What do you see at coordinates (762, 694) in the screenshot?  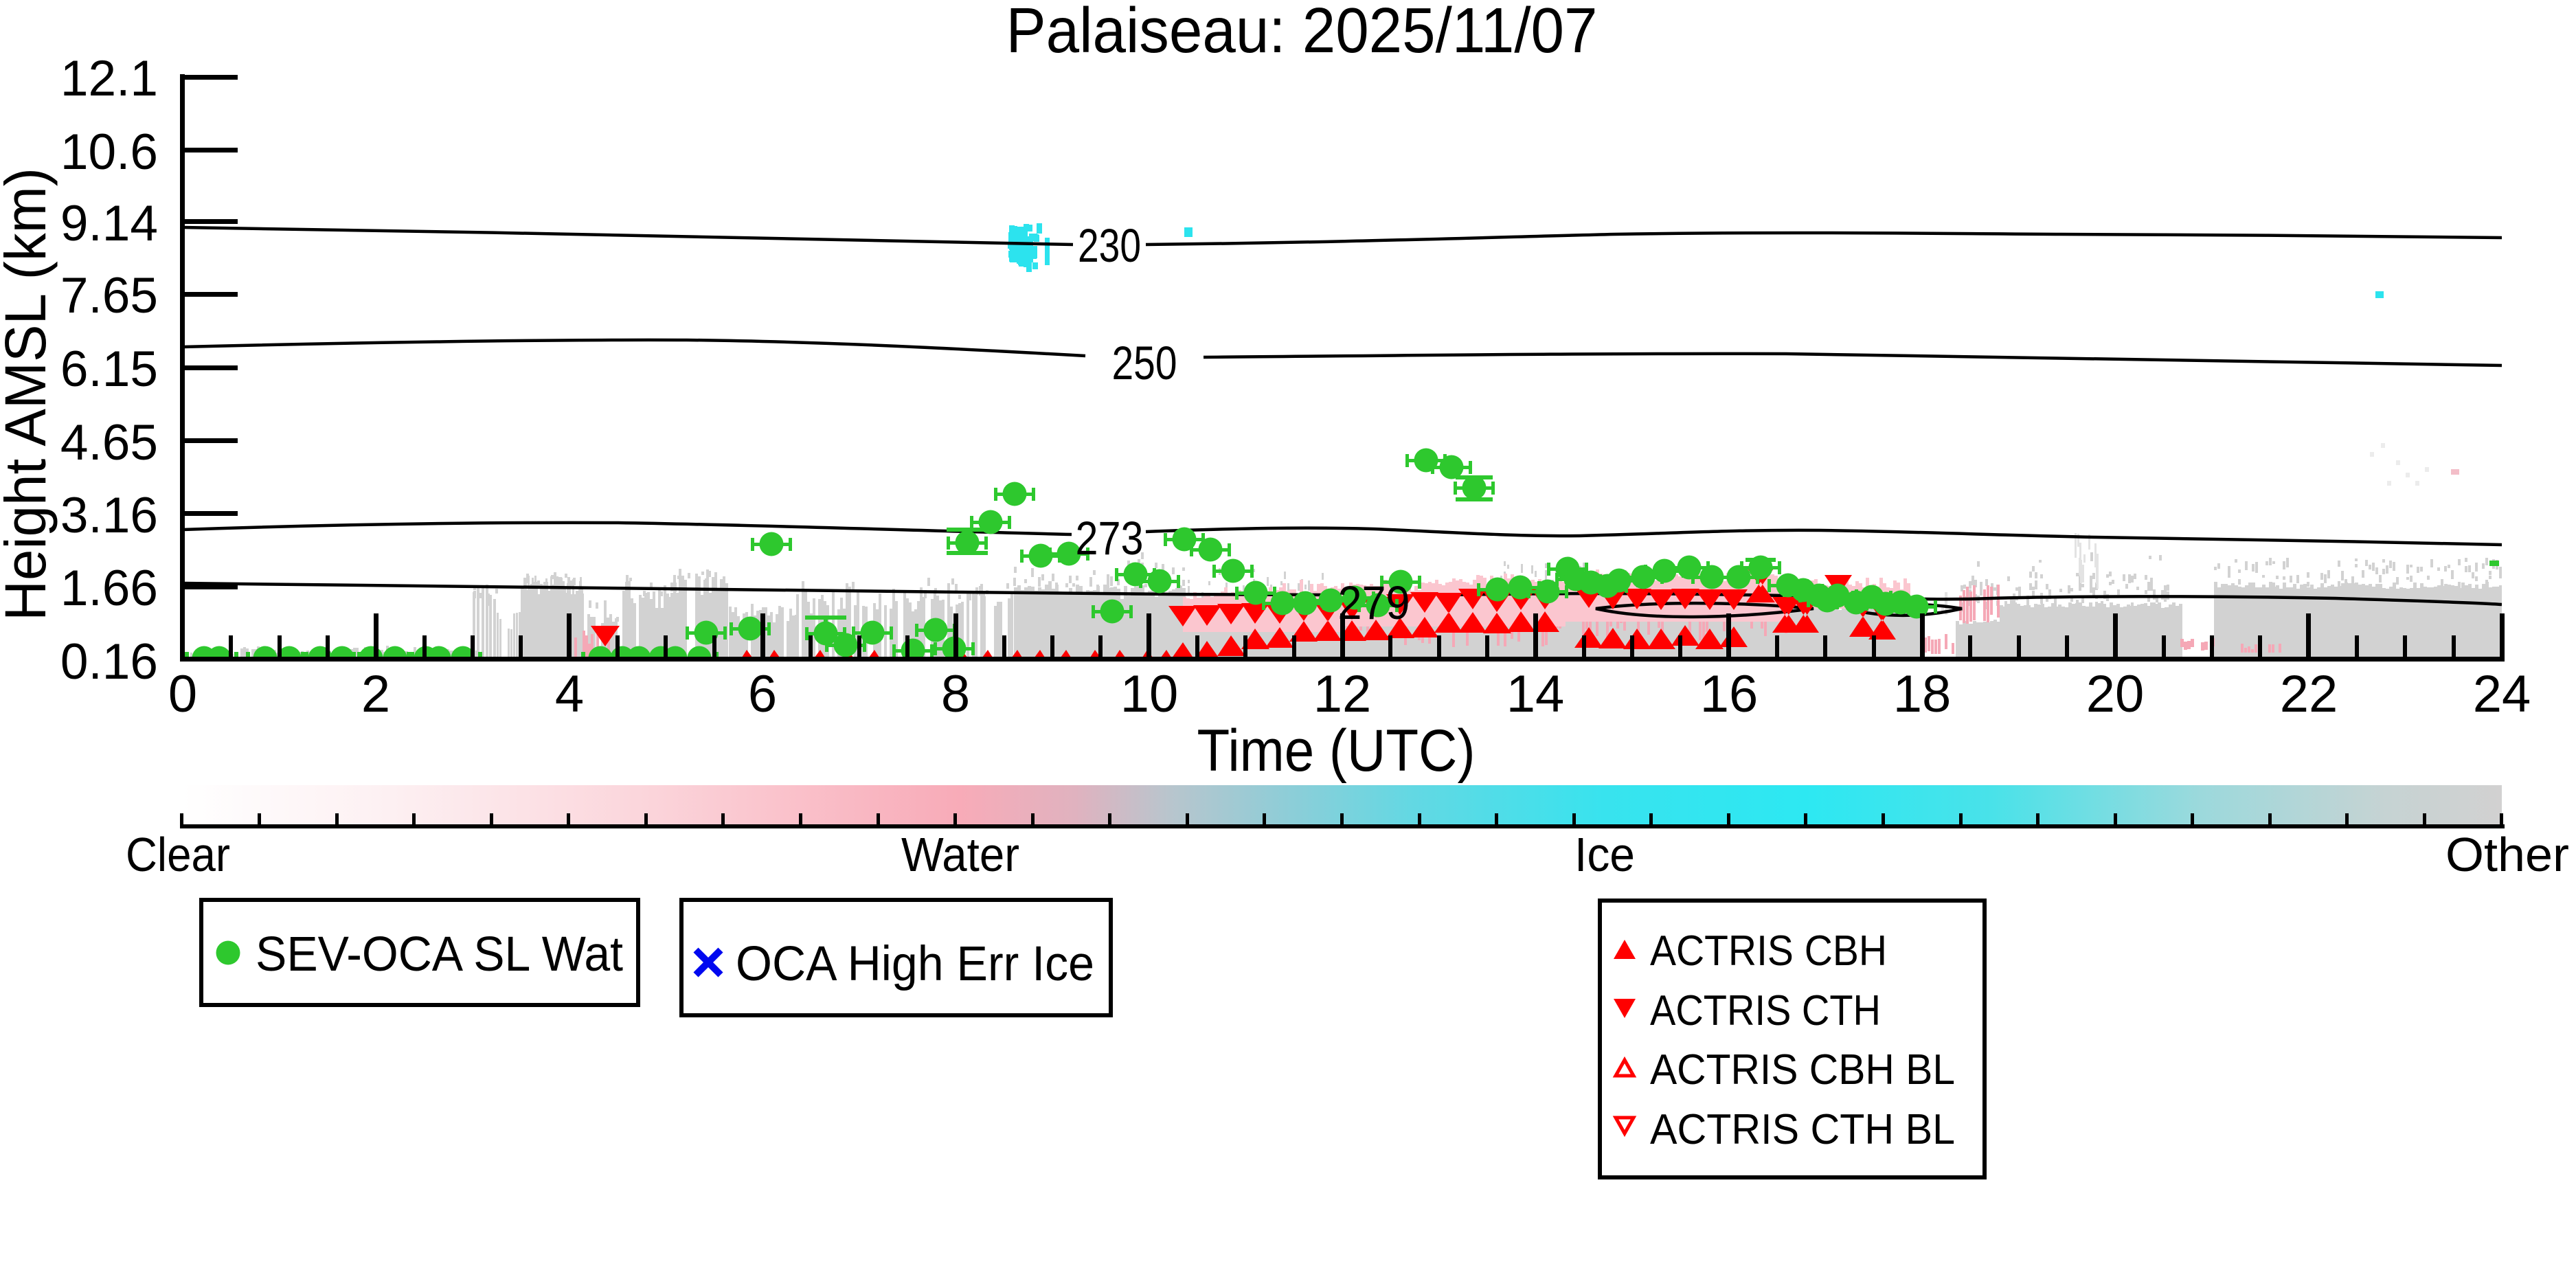 I see `svg-text: 6` at bounding box center [762, 694].